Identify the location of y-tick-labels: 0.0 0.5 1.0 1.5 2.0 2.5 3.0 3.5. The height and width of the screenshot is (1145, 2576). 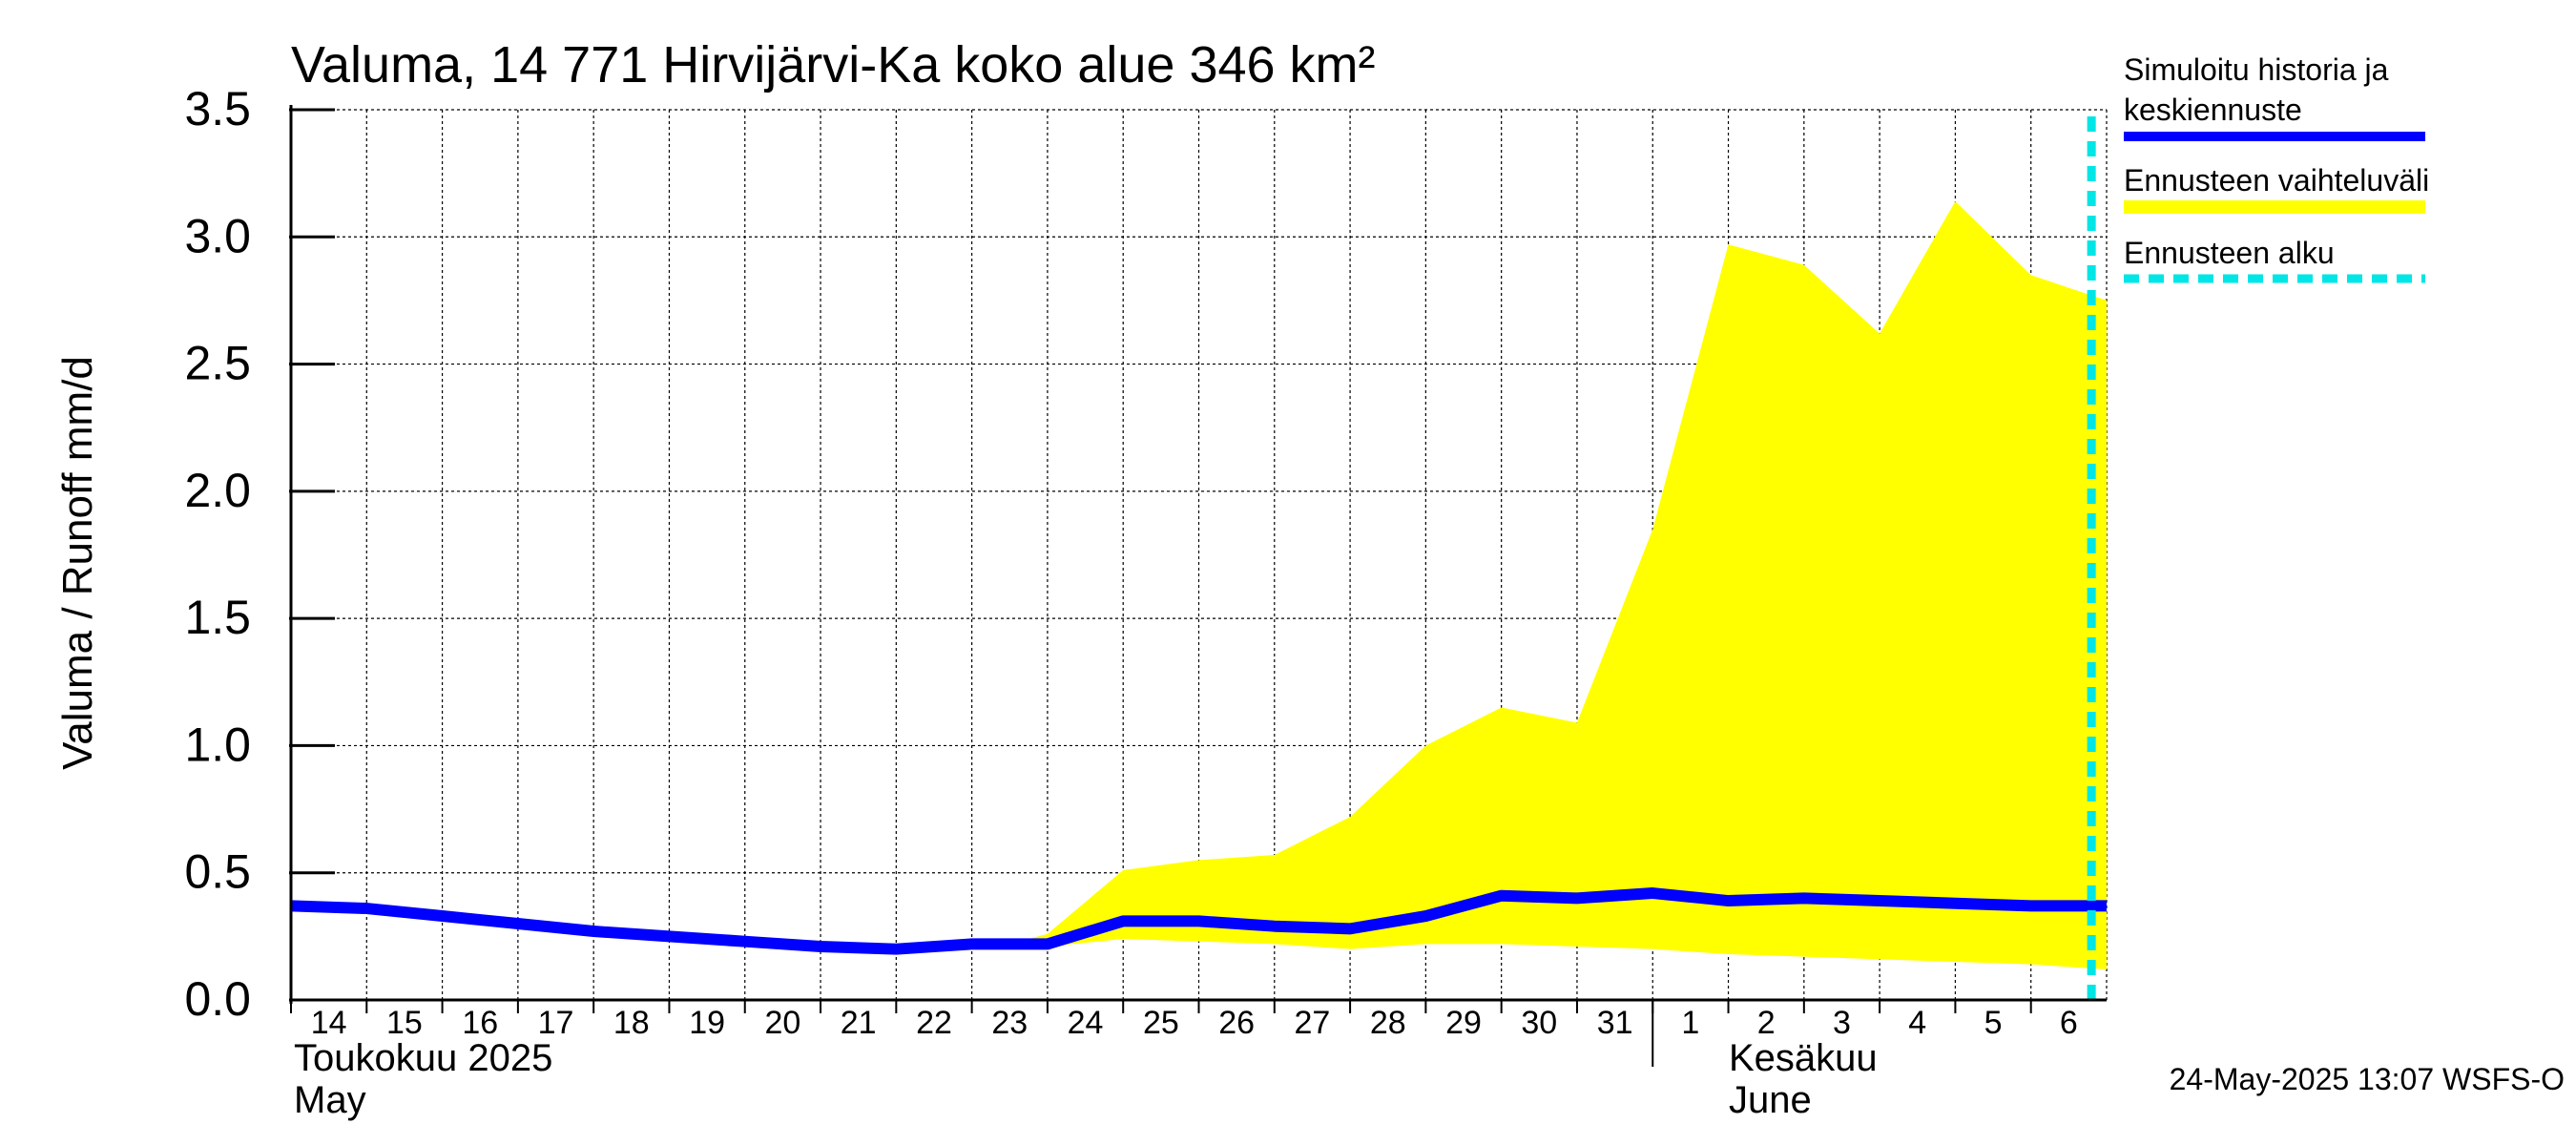
(259, 554).